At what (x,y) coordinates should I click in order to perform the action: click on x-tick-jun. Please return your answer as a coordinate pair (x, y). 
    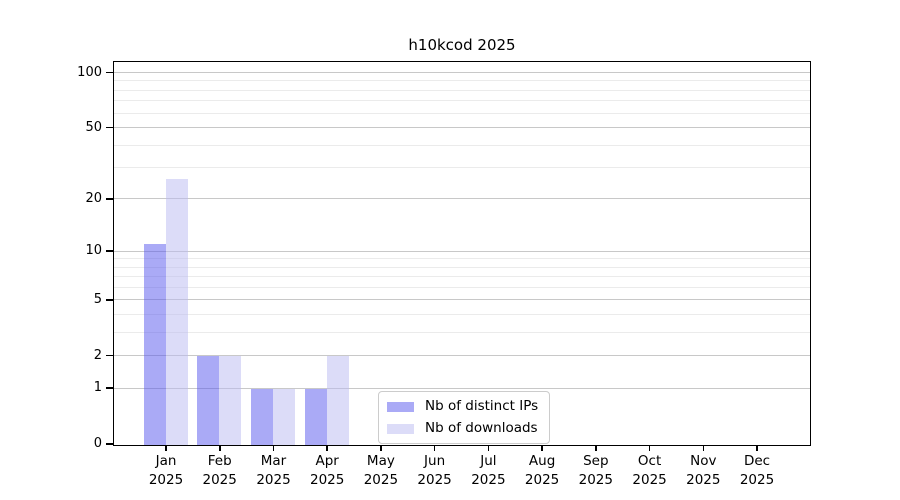
    Looking at the image, I should click on (434, 448).